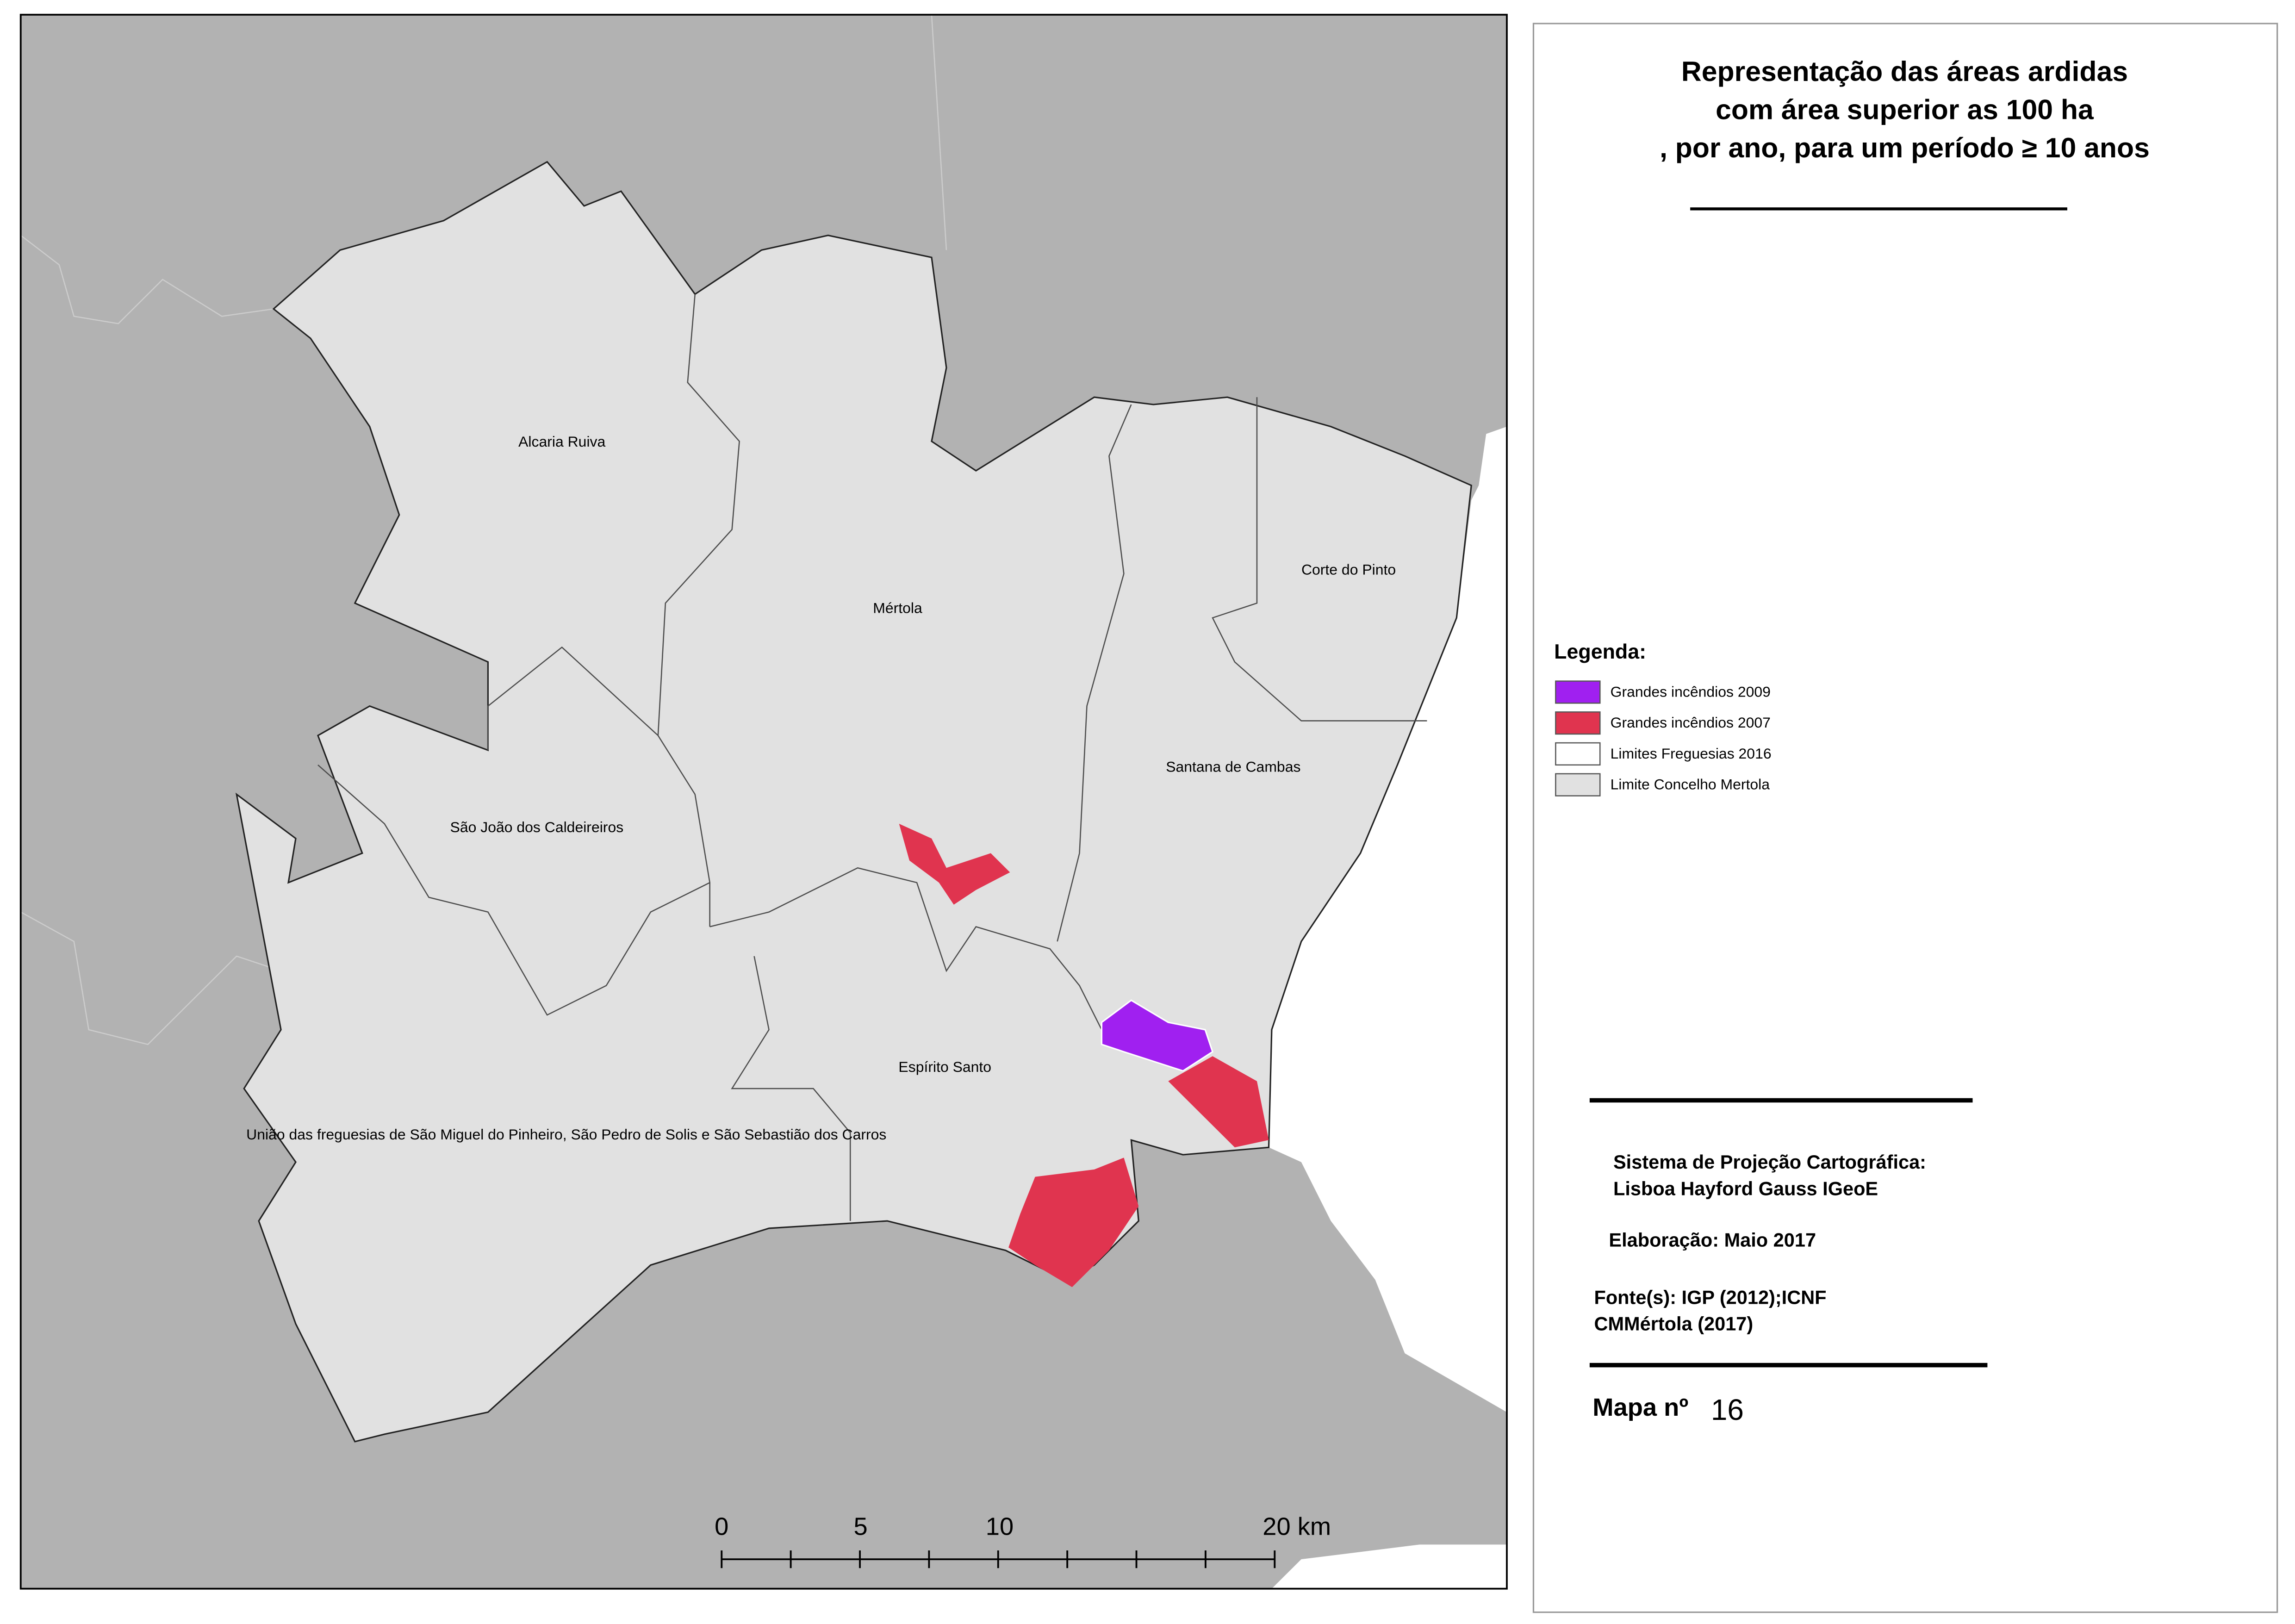  I want to click on place-label: Corte do Pinto, so click(1348, 569).